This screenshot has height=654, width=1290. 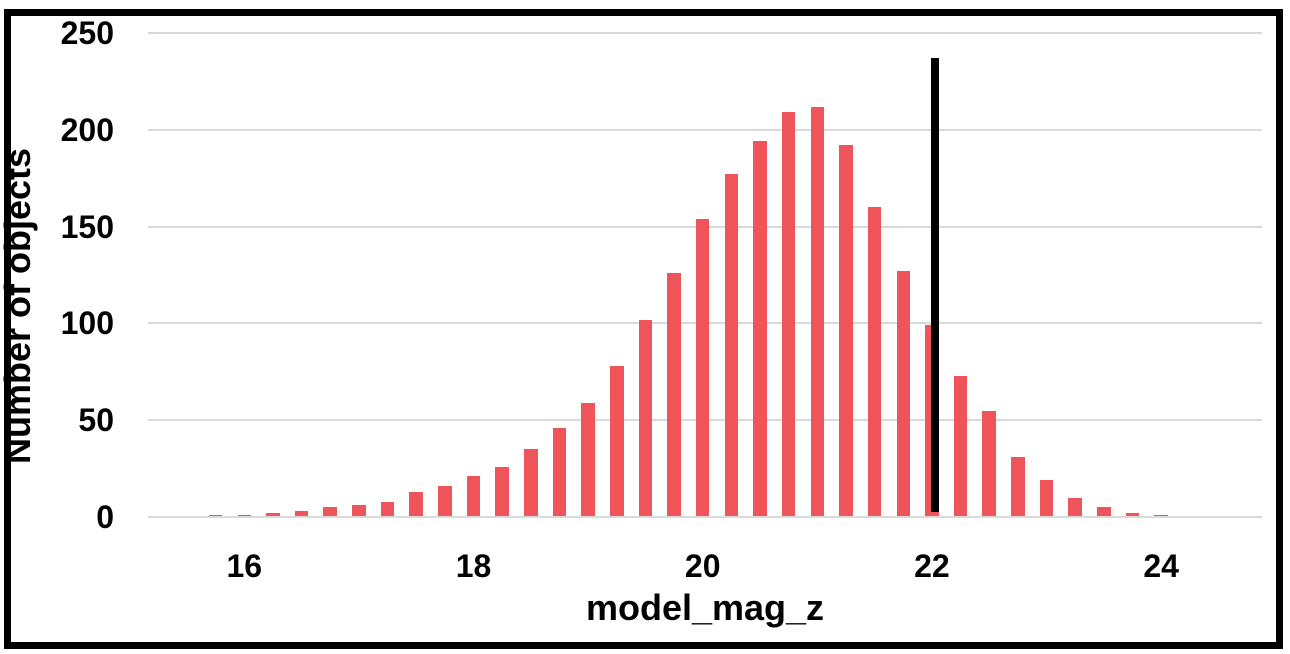 What do you see at coordinates (473, 566) in the screenshot?
I see `x-tick-label: 18` at bounding box center [473, 566].